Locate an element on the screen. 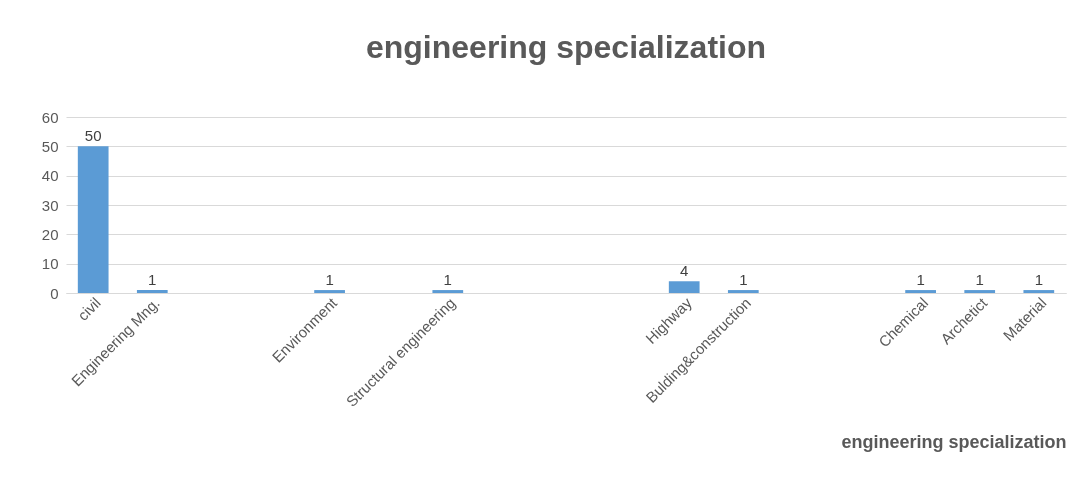 The image size is (1083, 493). y-tick-label: 20 is located at coordinates (50, 234).